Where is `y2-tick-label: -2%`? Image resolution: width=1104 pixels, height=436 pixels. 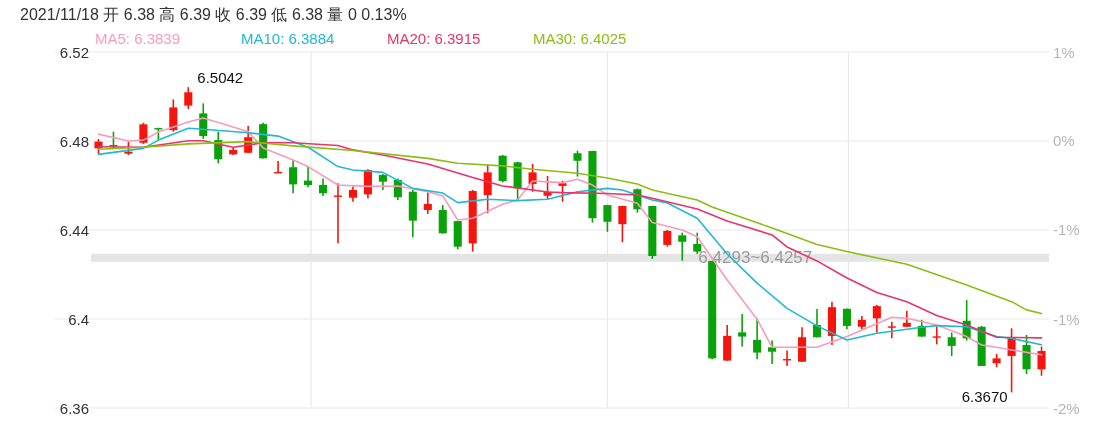
y2-tick-label: -2% is located at coordinates (1066, 408).